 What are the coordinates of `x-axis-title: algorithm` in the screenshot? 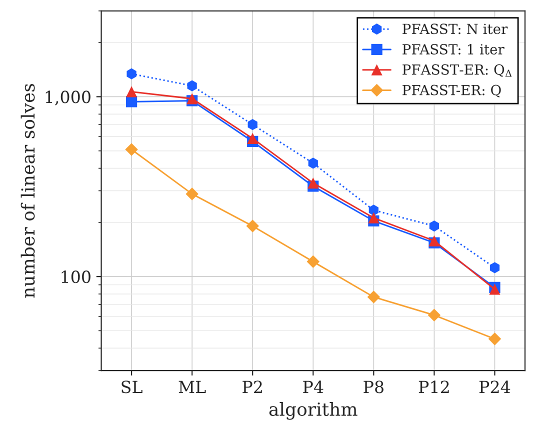 It's located at (313, 411).